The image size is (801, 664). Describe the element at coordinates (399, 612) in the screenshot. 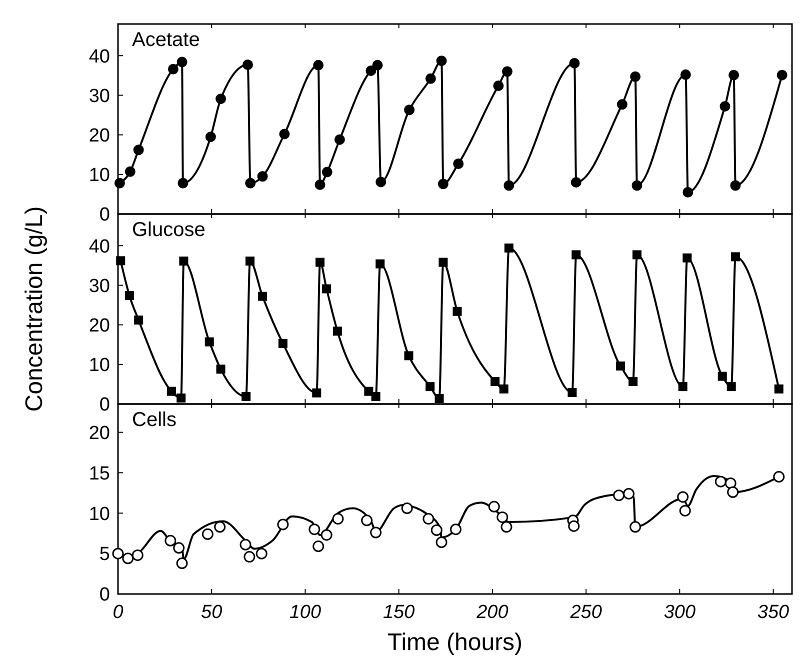

I see `x-tick-label: 150` at that location.